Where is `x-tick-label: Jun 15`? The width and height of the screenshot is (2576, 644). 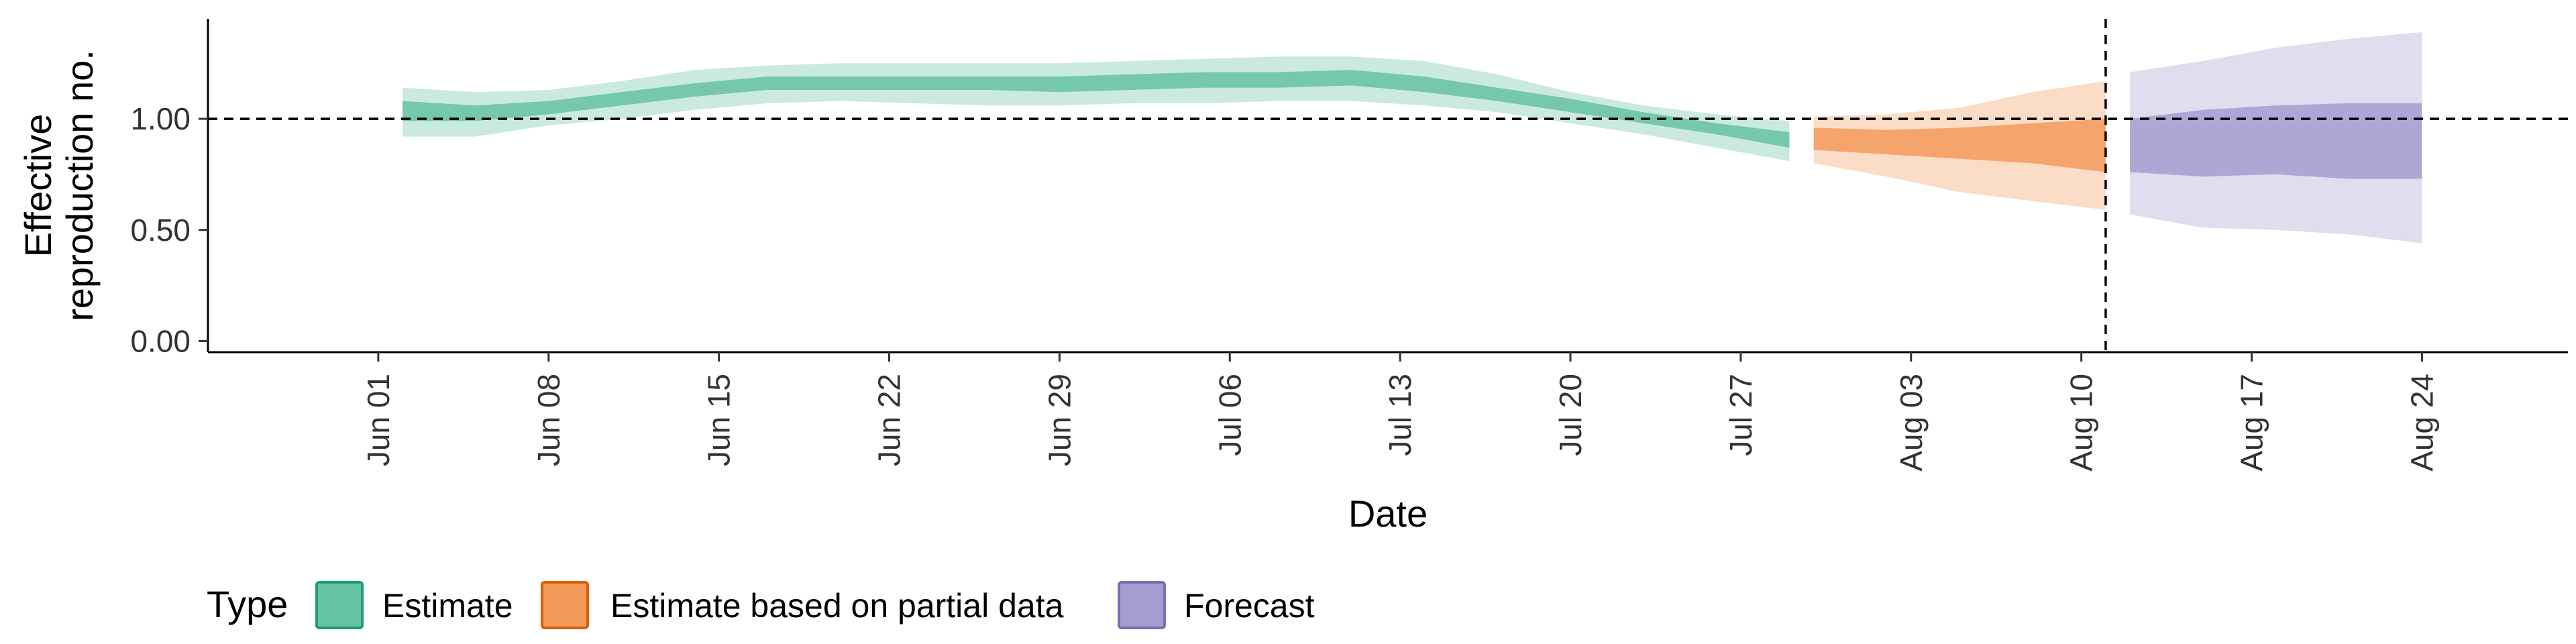 x-tick-label: Jun 15 is located at coordinates (719, 420).